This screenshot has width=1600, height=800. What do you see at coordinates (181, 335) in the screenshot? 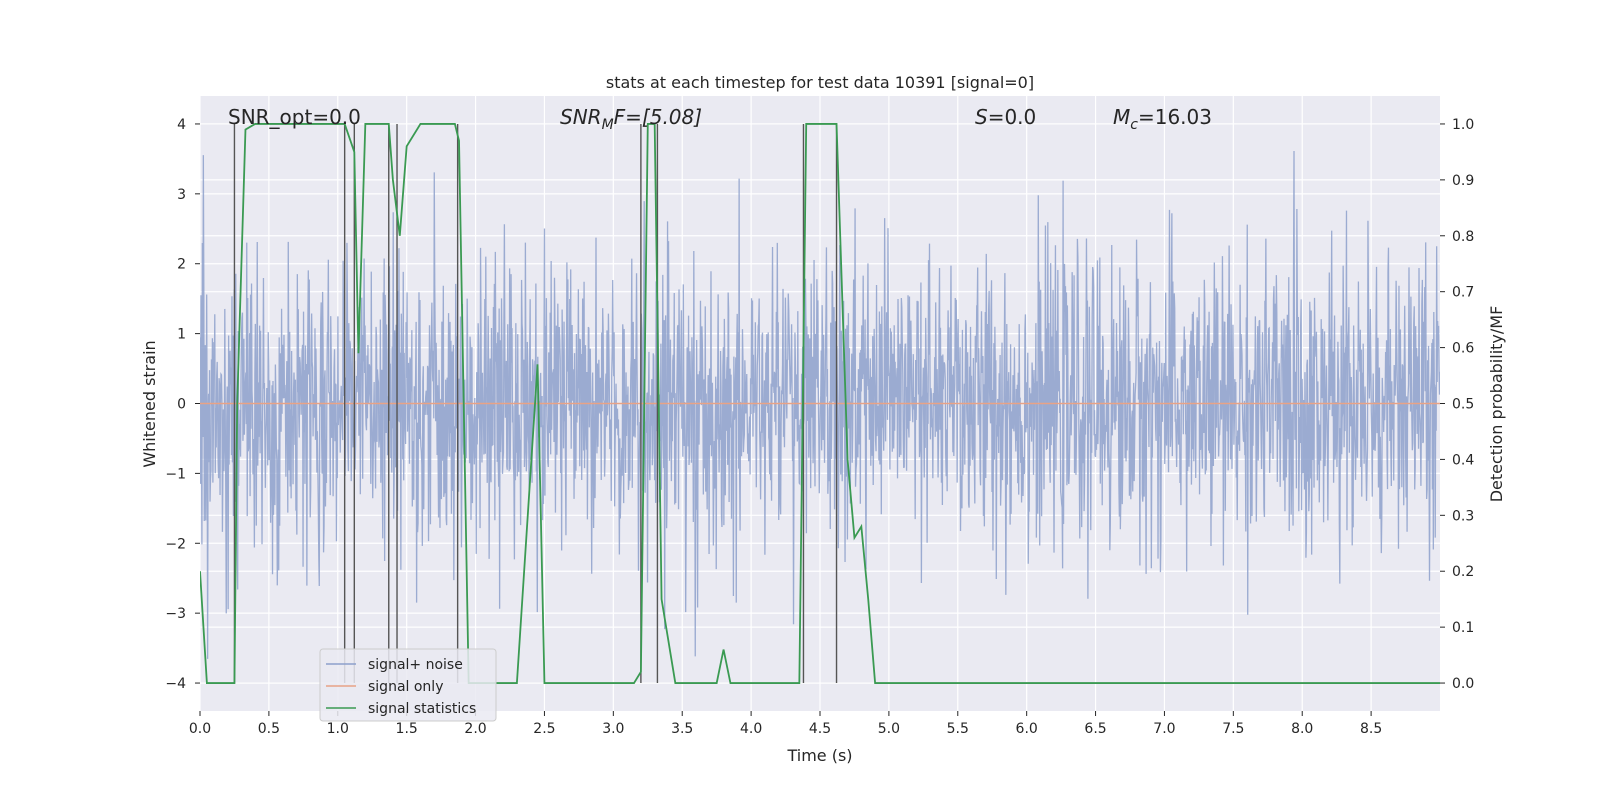
I see `y-left-tick-label: 1` at bounding box center [181, 335].